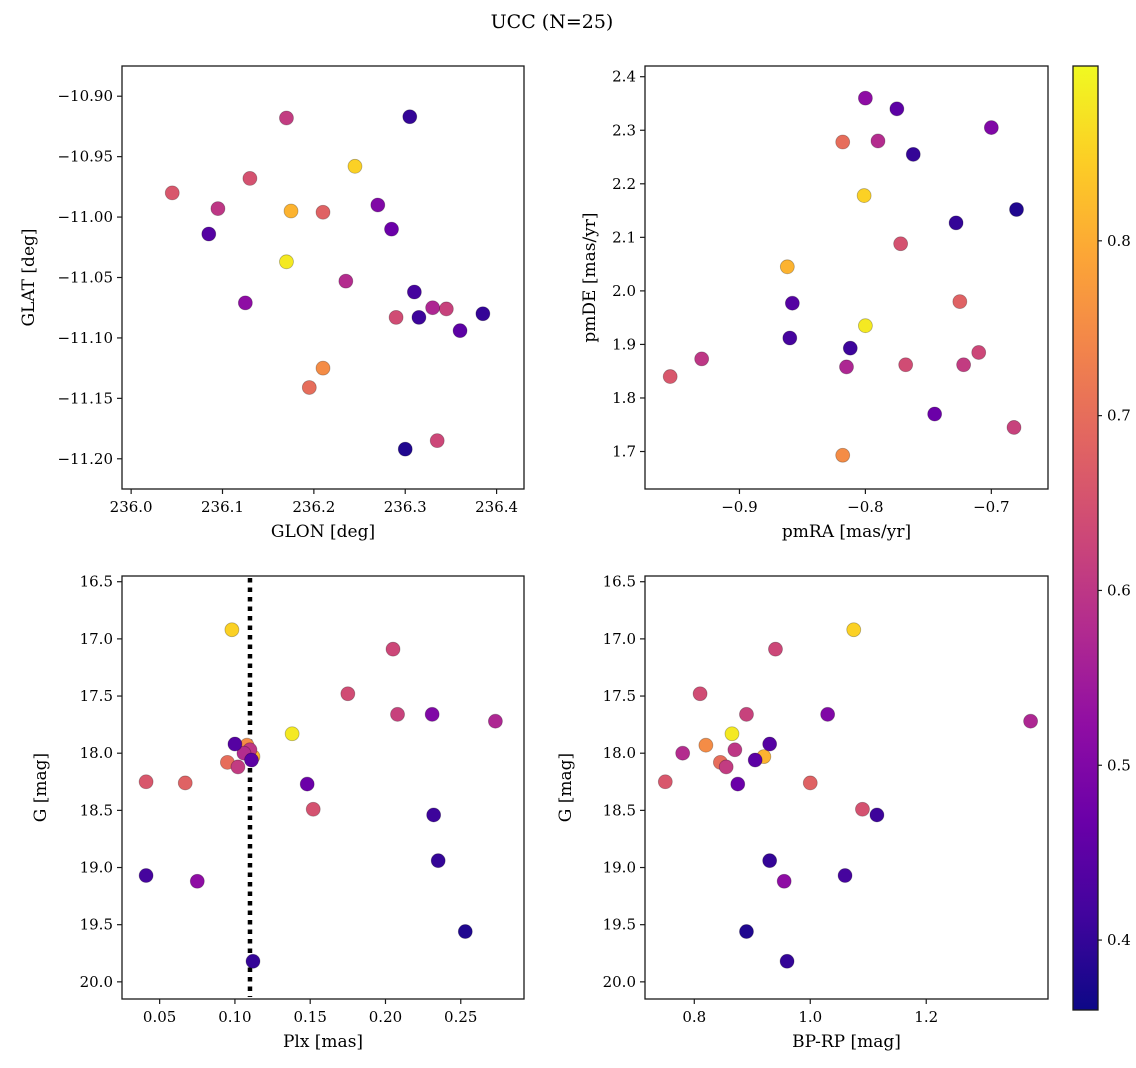  What do you see at coordinates (41, 787) in the screenshot?
I see `y-axis-label: G [mag]` at bounding box center [41, 787].